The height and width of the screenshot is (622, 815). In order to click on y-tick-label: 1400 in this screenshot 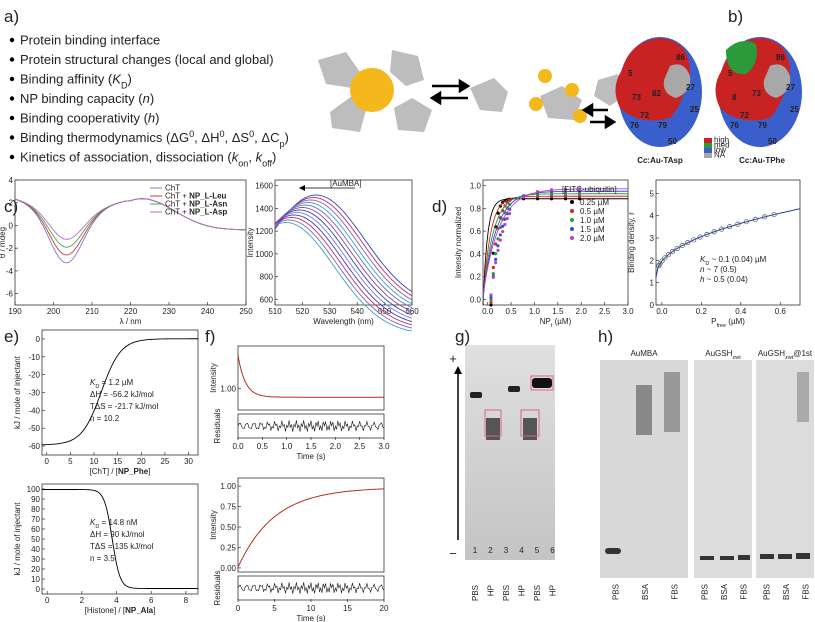, I will do `click(264, 208)`.